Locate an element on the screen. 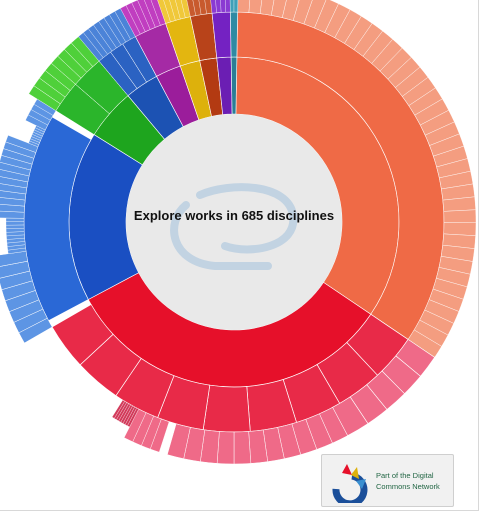  sunburst-segment-red-fringe is located at coordinates (118, 409).